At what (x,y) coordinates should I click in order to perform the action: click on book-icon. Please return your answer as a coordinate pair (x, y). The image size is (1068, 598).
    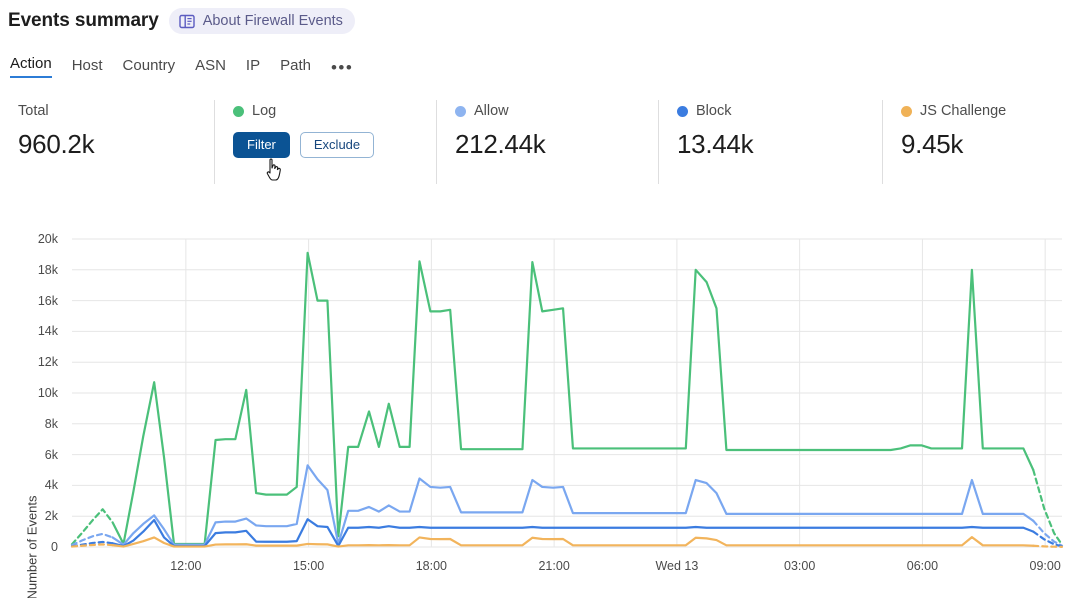
    Looking at the image, I should click on (186, 21).